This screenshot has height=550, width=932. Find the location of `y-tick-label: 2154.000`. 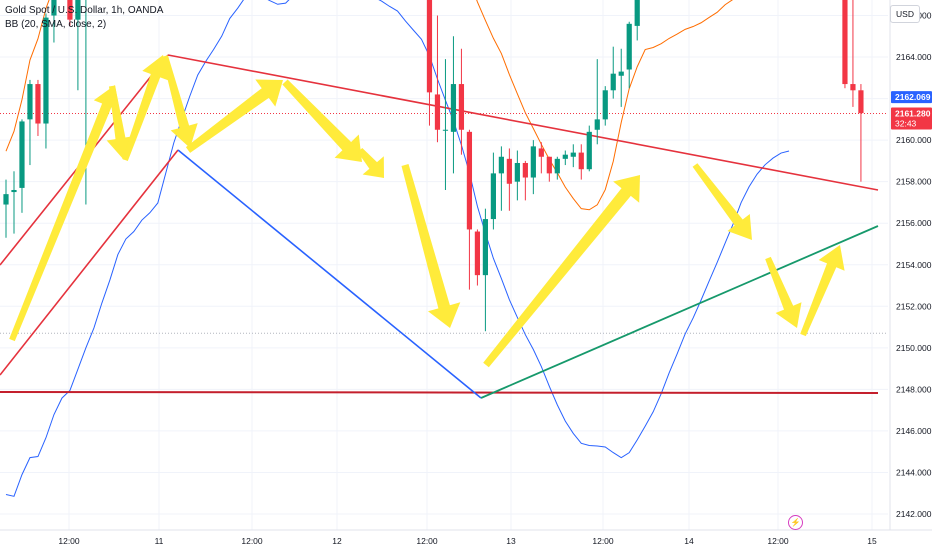

y-tick-label: 2154.000 is located at coordinates (914, 265).